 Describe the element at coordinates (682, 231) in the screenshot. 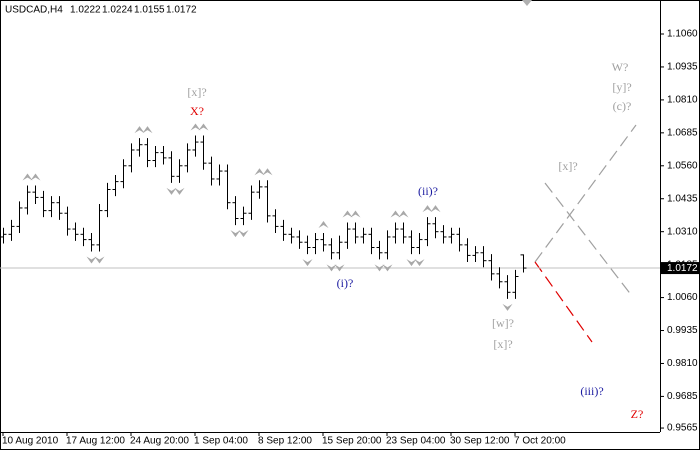

I see `y-tick-label: 1.0310` at that location.